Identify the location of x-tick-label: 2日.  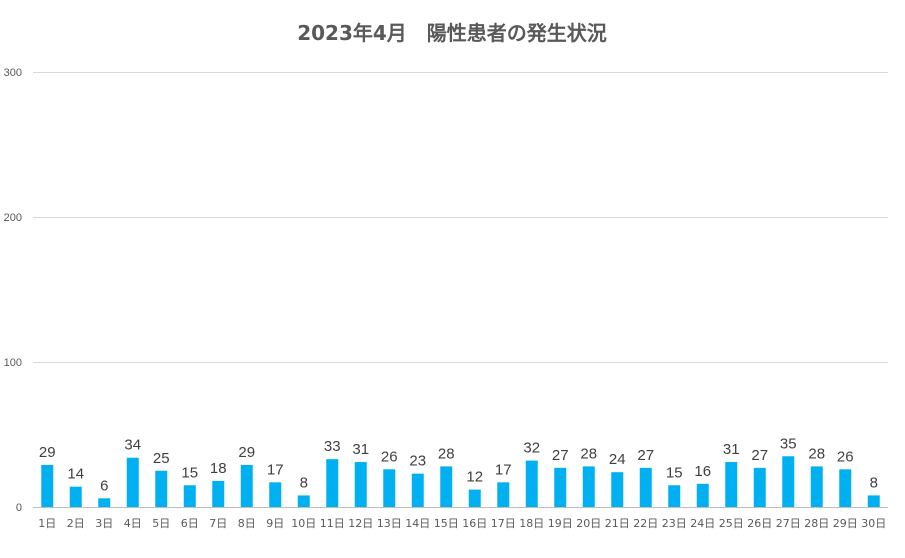
(76, 523).